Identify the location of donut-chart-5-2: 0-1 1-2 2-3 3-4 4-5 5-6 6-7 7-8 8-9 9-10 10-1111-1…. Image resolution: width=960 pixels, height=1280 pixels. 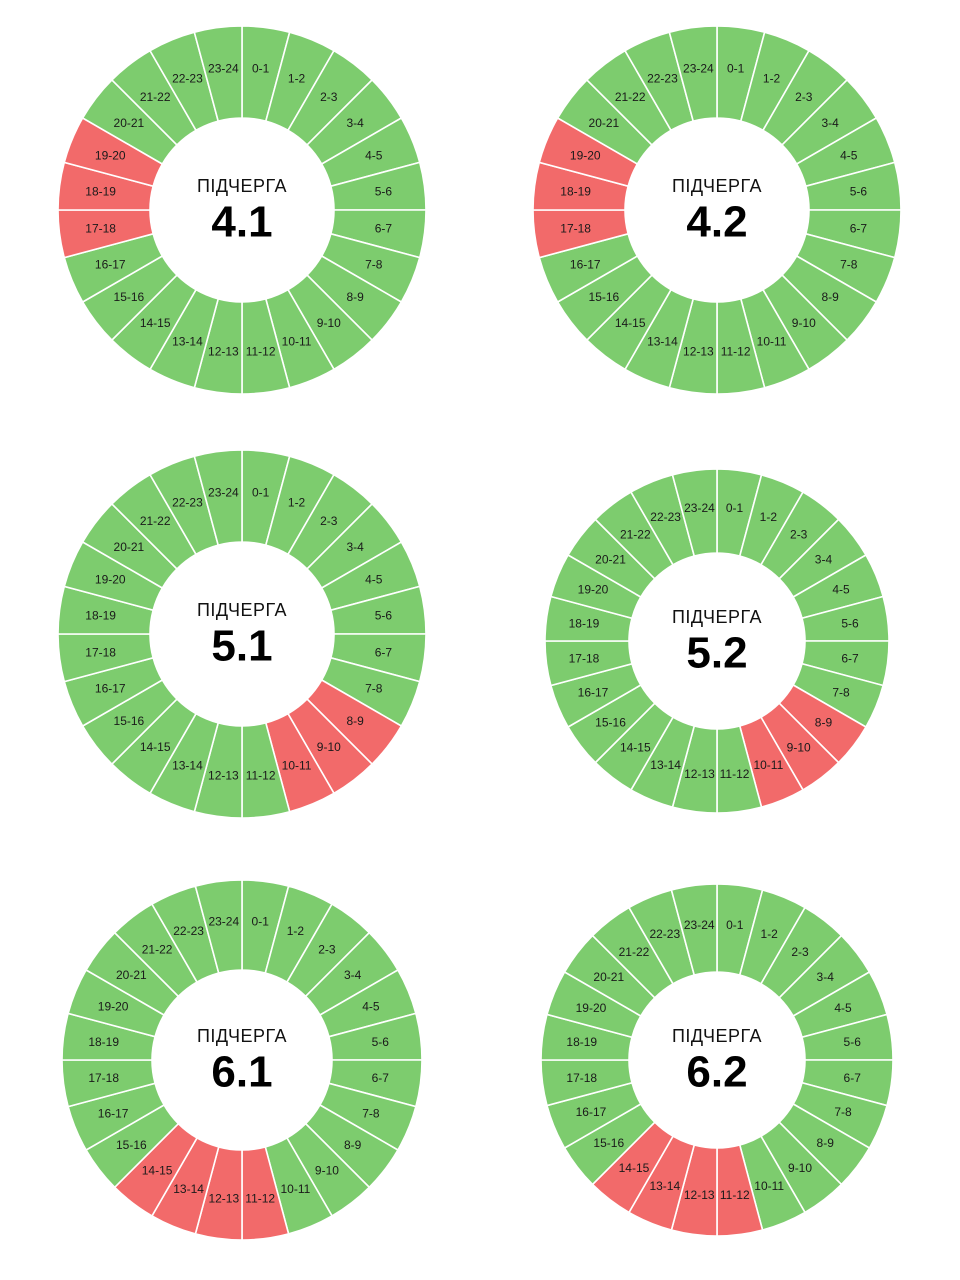
(717, 641).